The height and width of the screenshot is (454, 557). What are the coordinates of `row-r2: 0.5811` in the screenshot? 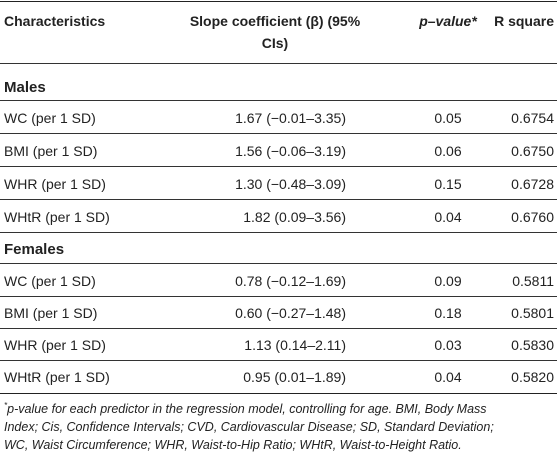 It's located at (533, 281).